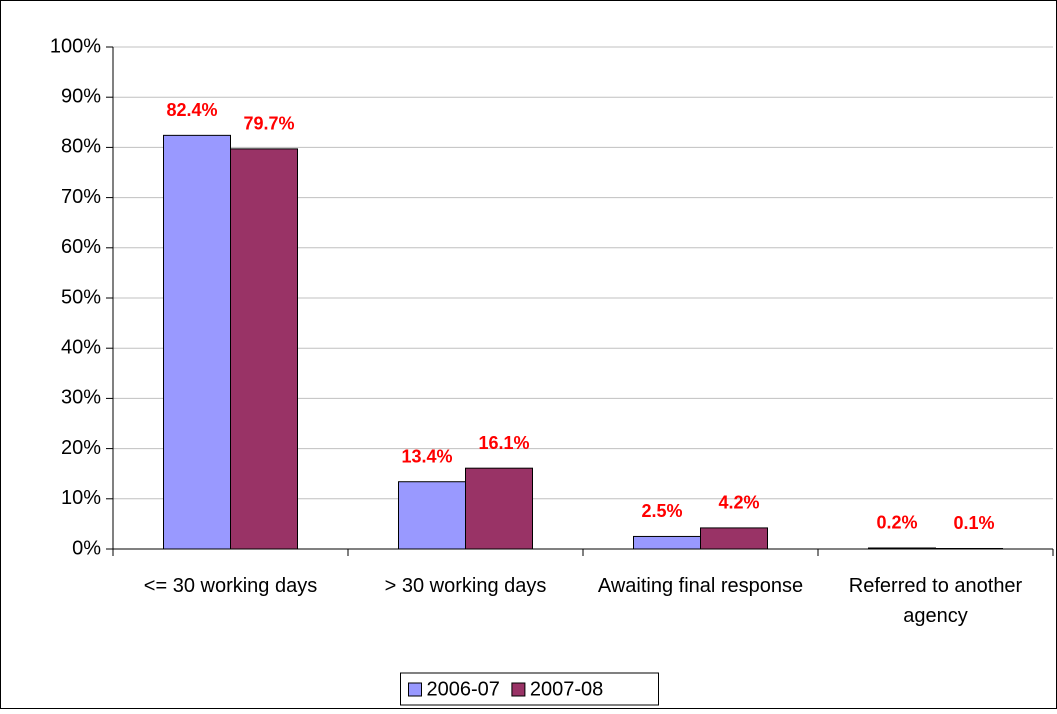 The width and height of the screenshot is (1057, 714). What do you see at coordinates (81, 448) in the screenshot?
I see `y-tick-label: 20%` at bounding box center [81, 448].